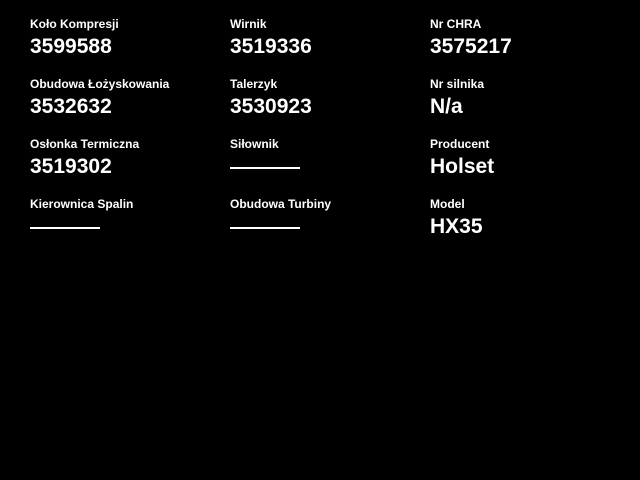 Image resolution: width=640 pixels, height=480 pixels. I want to click on field-value: N/a, so click(446, 106).